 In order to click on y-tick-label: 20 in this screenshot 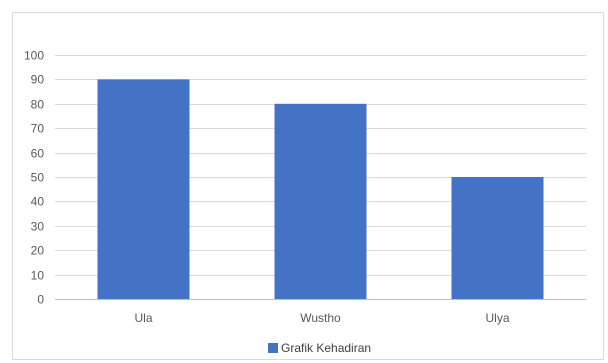, I will do `click(38, 251)`.